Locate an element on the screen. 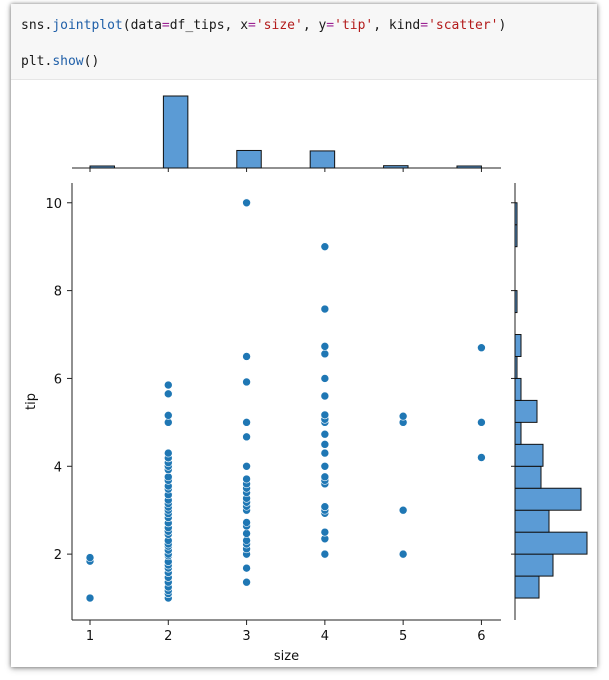  code-token: plt. is located at coordinates (37, 61).